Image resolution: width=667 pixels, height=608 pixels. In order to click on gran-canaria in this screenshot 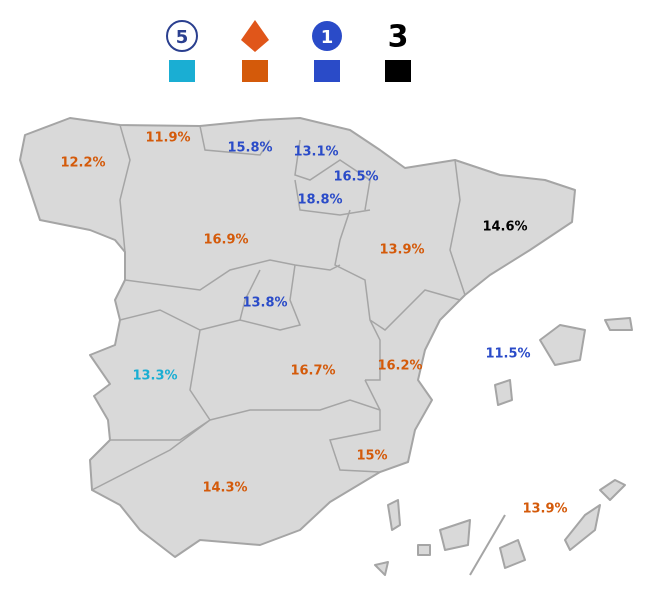, I will do `click(512, 554)`.